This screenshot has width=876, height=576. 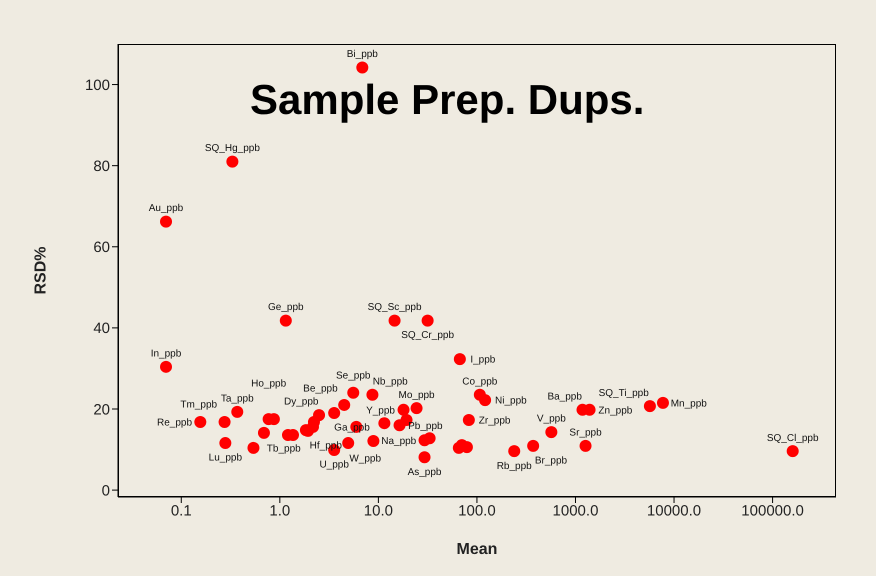 What do you see at coordinates (417, 395) in the screenshot?
I see `data-label: Mo_ppb` at bounding box center [417, 395].